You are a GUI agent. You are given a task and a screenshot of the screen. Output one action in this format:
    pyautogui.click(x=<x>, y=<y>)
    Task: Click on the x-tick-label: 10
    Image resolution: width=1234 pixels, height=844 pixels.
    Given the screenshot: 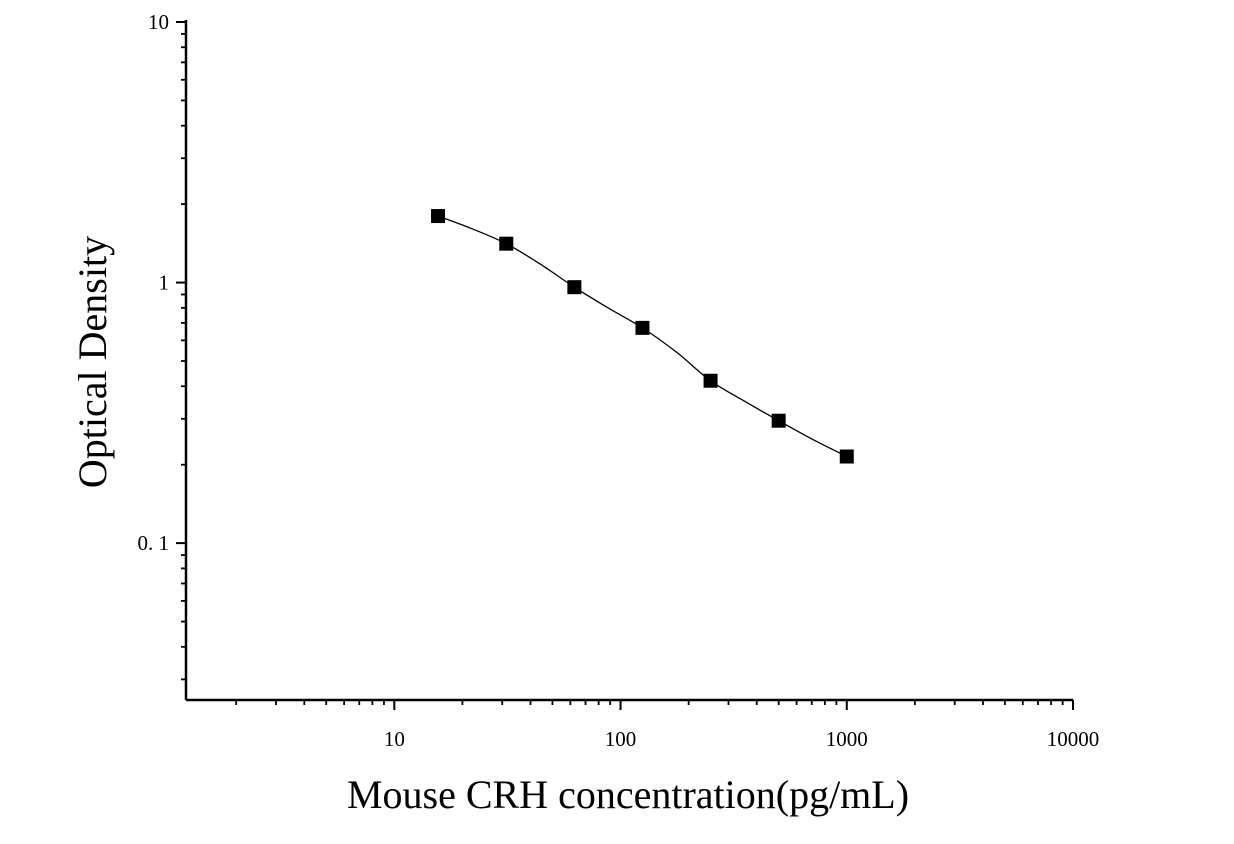 What is the action you would take?
    pyautogui.click(x=394, y=739)
    